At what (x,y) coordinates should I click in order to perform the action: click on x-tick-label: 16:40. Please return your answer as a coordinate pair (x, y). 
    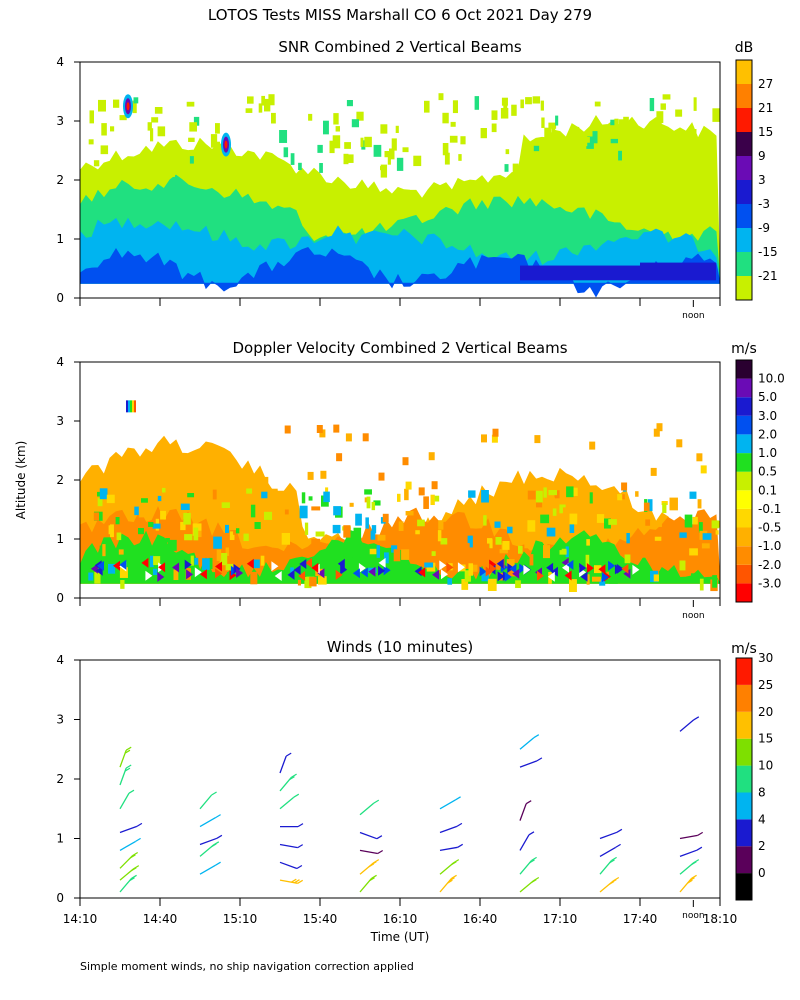
    Looking at the image, I should click on (480, 919).